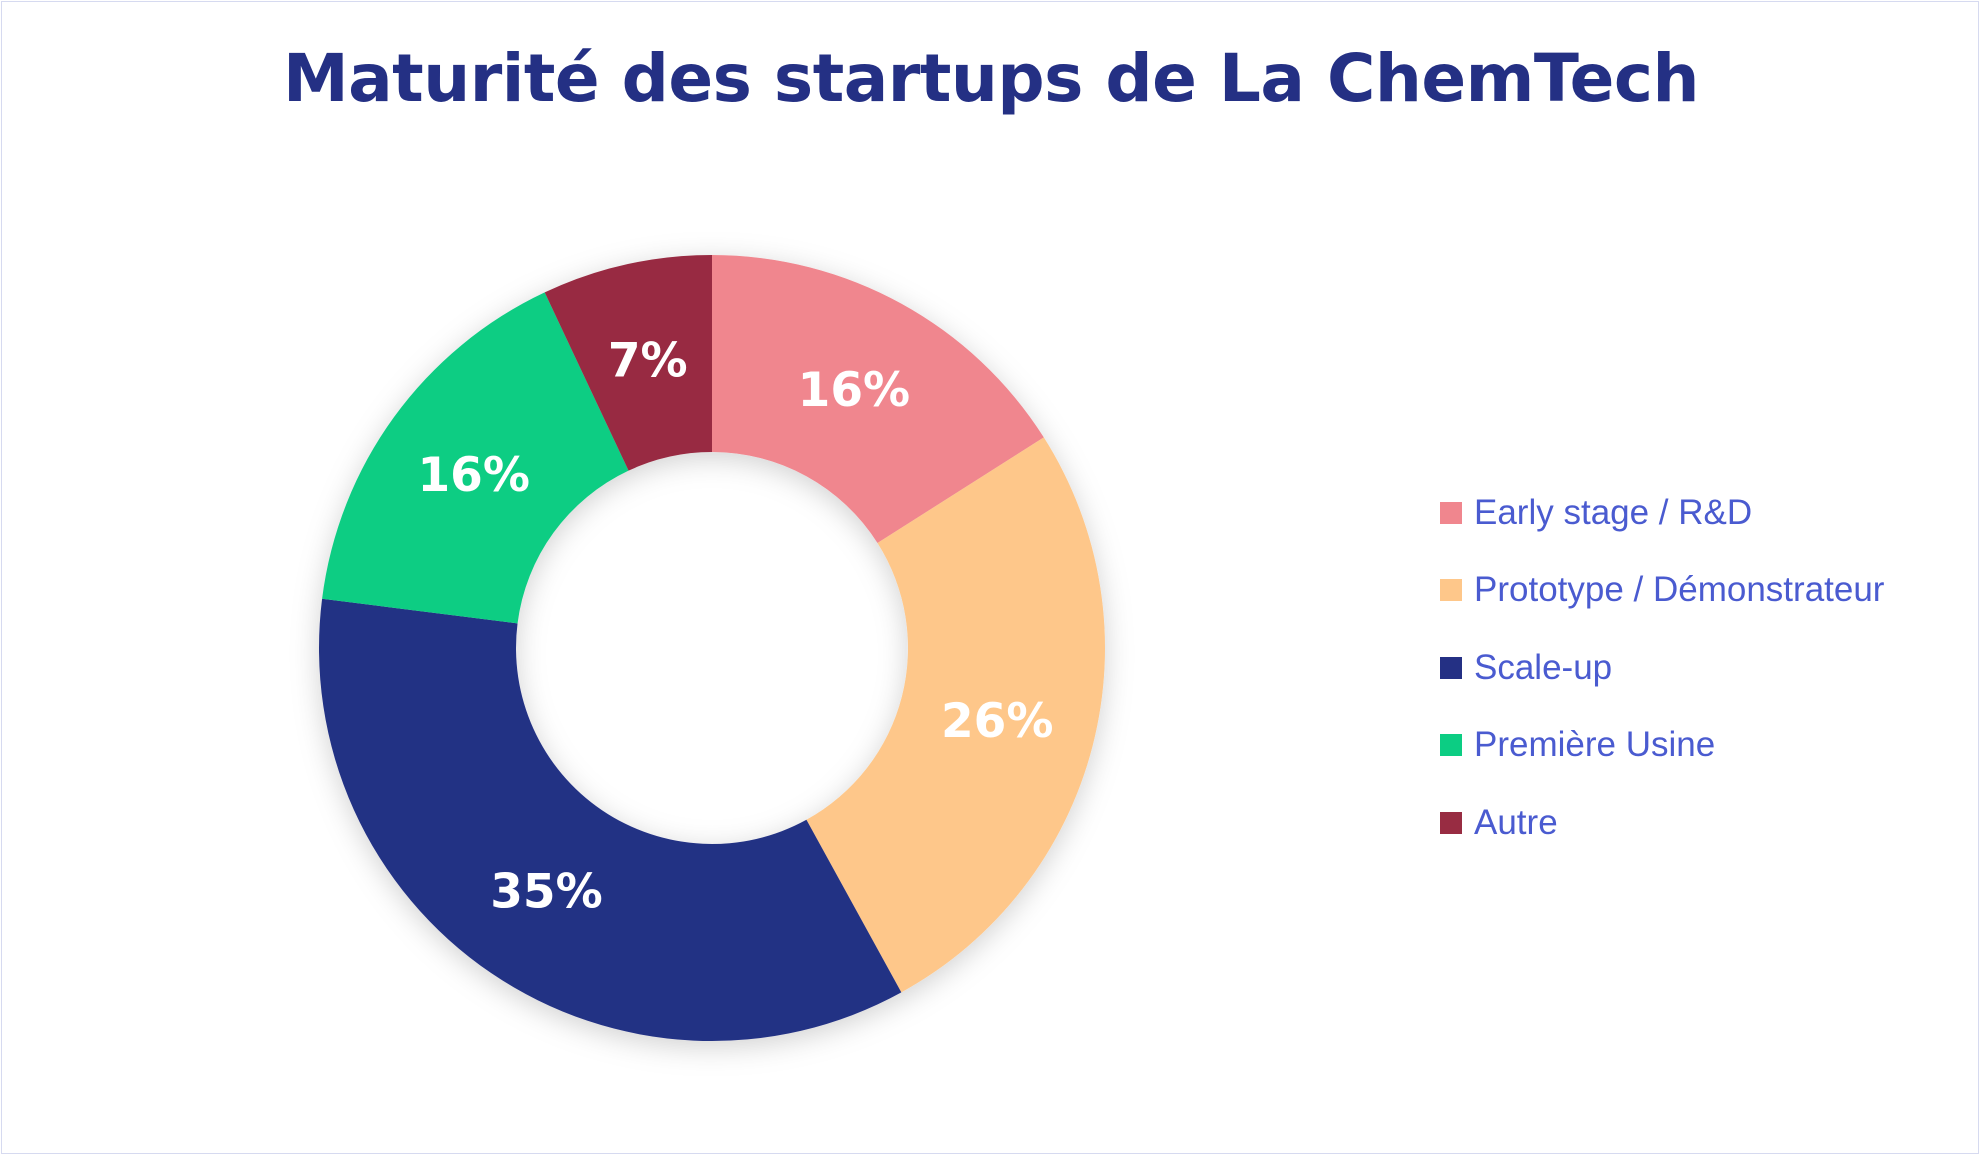 The width and height of the screenshot is (1982, 1157). I want to click on legend-label: Première Usine, so click(1595, 745).